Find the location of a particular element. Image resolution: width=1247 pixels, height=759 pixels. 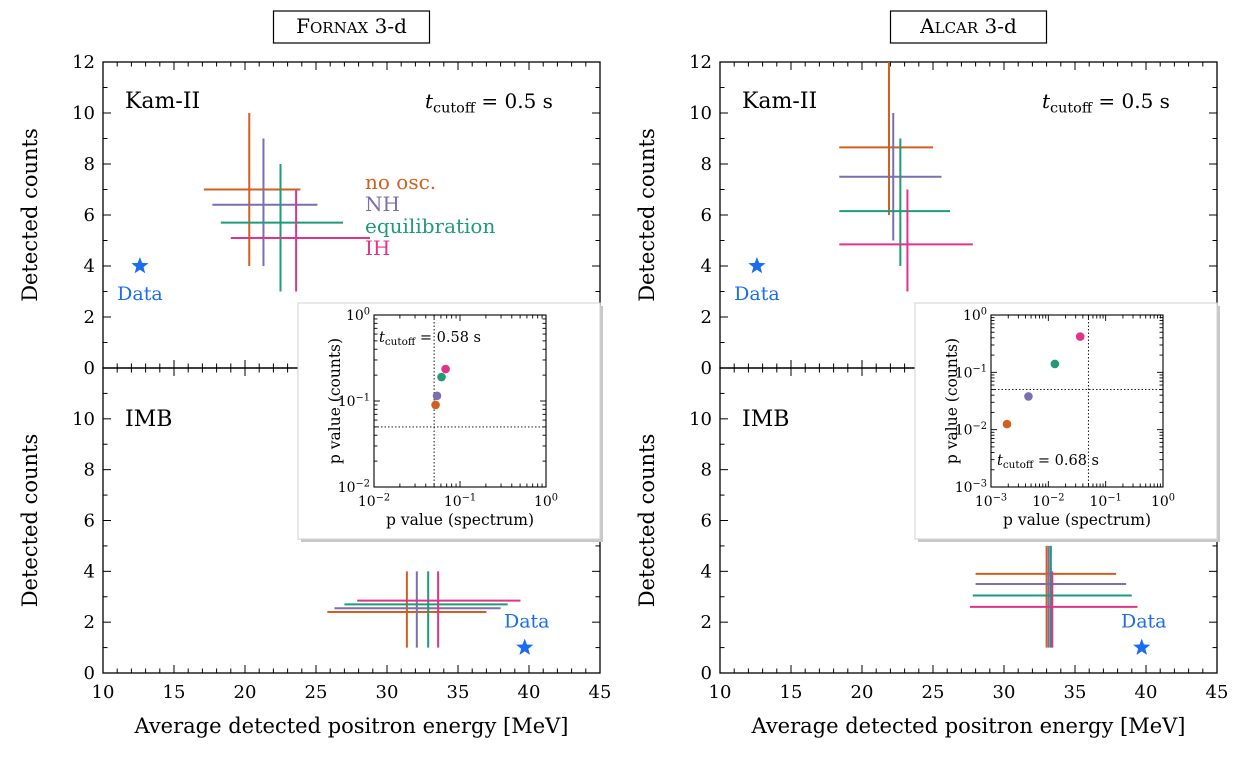

inset-x-tick-label: 10⁻³ is located at coordinates (991, 501).